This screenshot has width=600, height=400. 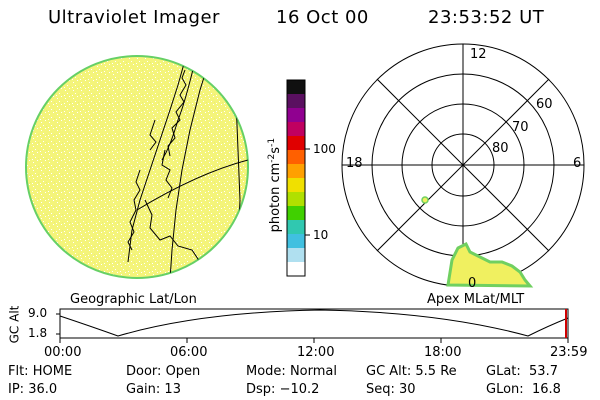 I want to click on mlat-label-80: 80, so click(x=500, y=148).